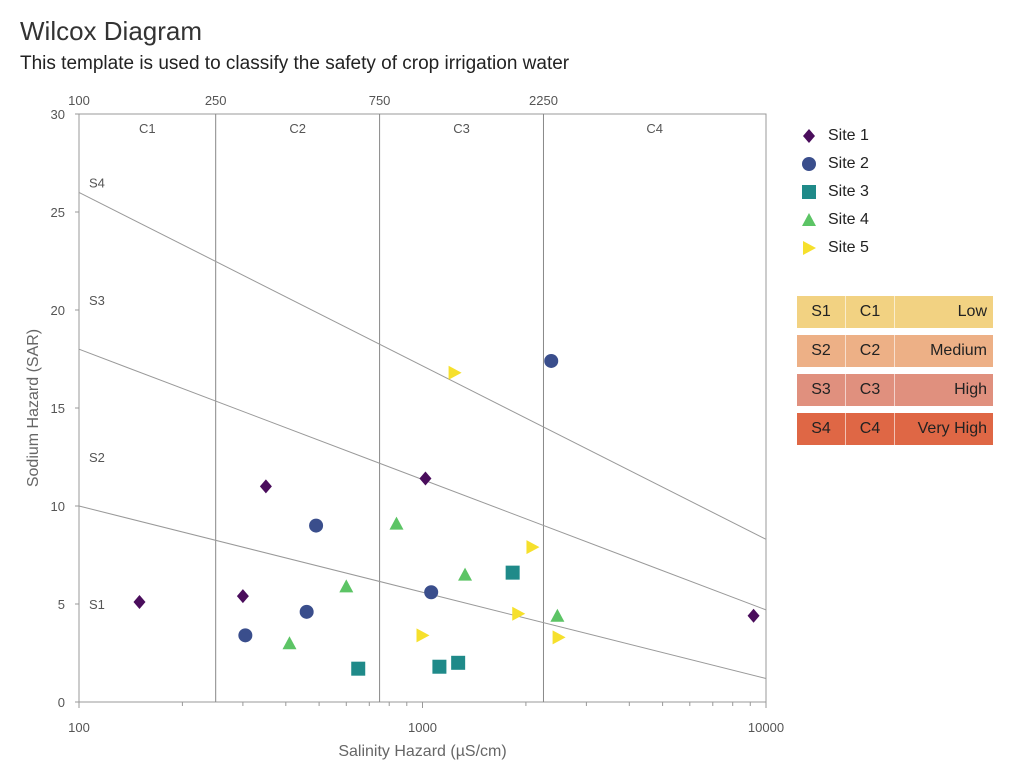 The image size is (1017, 775). I want to click on classification-row: S1 C1 Low, so click(895, 312).